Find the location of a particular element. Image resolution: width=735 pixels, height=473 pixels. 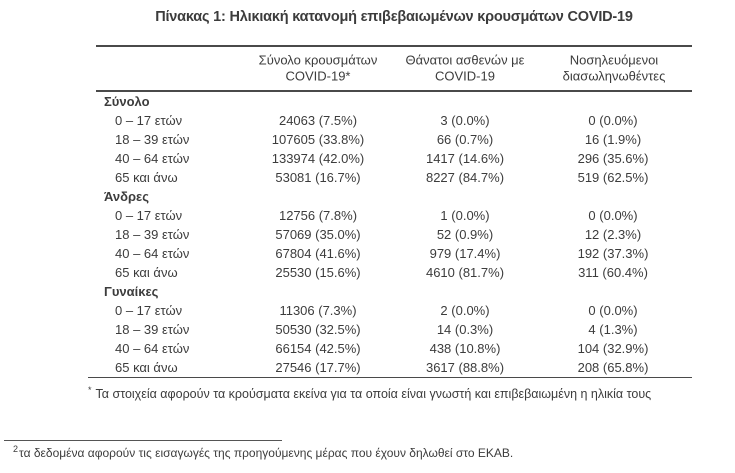

intubated-value: 12 (2.3%) is located at coordinates (613, 234).